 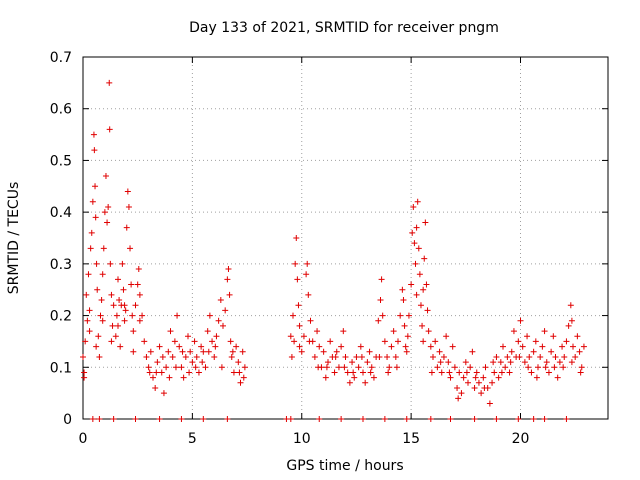 What do you see at coordinates (344, 466) in the screenshot?
I see `x-axis-label: GPS time / hours` at bounding box center [344, 466].